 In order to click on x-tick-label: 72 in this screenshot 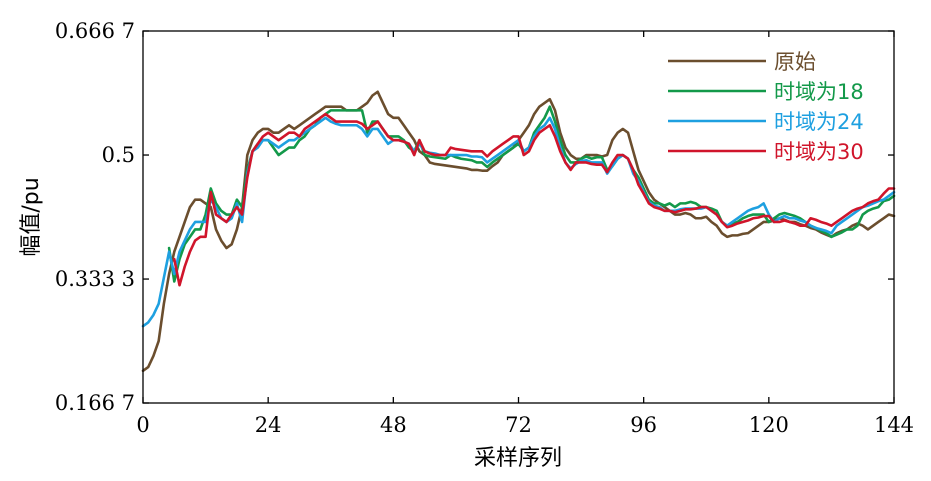, I will do `click(518, 425)`.